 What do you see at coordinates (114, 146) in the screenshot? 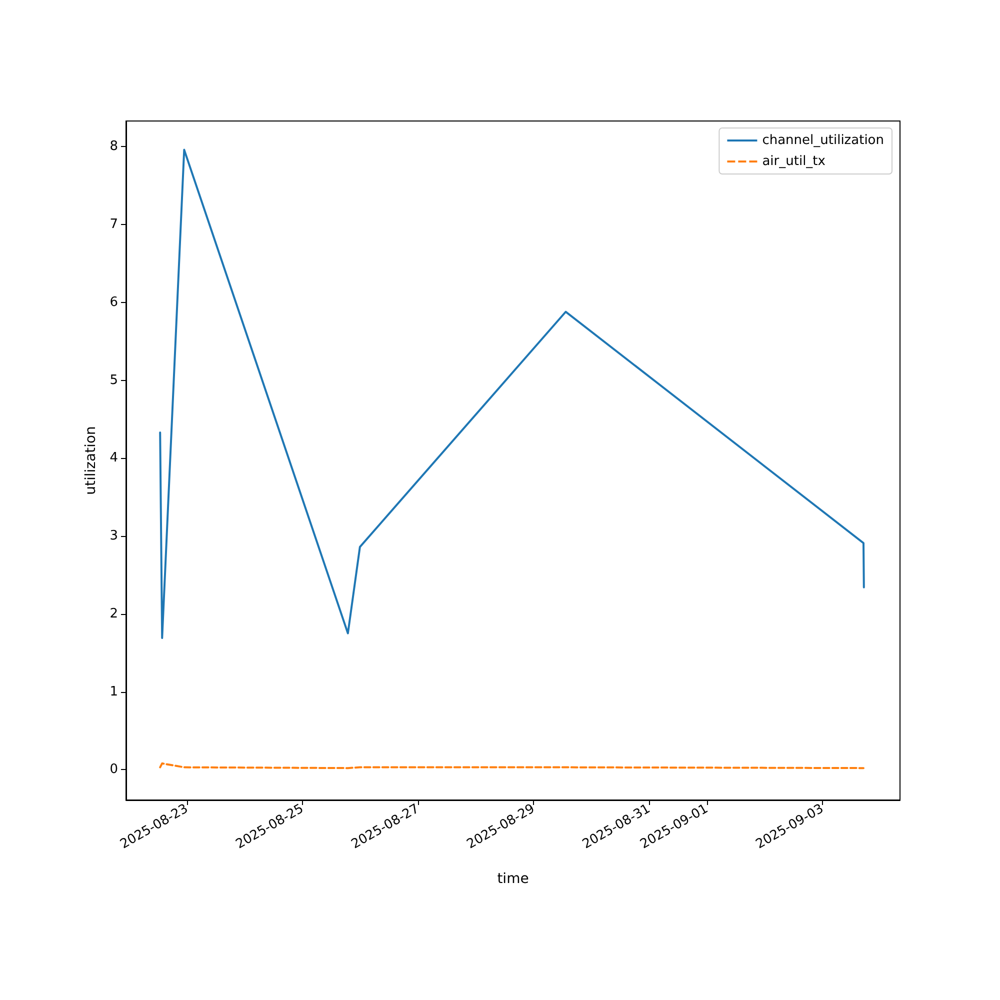
I see `y-tick-label: 8` at bounding box center [114, 146].